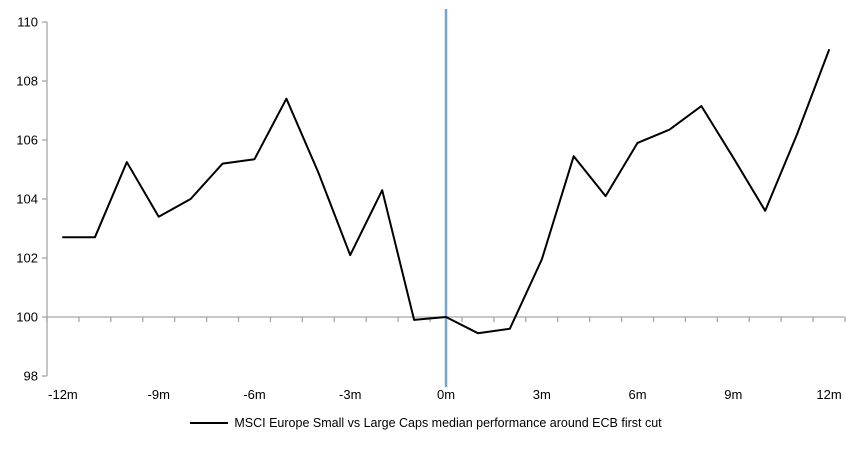  What do you see at coordinates (159, 394) in the screenshot?
I see `x-tick-label: -9m` at bounding box center [159, 394].